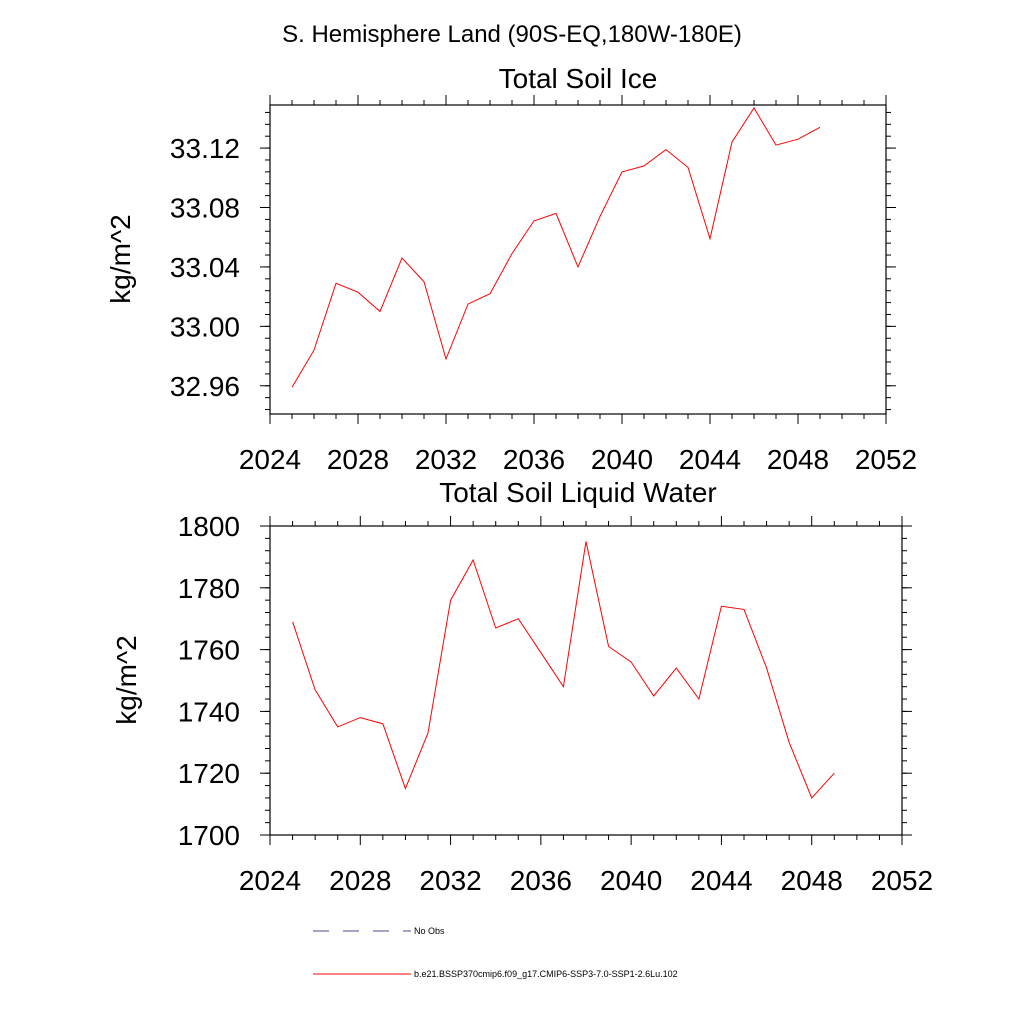  I want to click on y-tick-label: 32.96, so click(205, 386).